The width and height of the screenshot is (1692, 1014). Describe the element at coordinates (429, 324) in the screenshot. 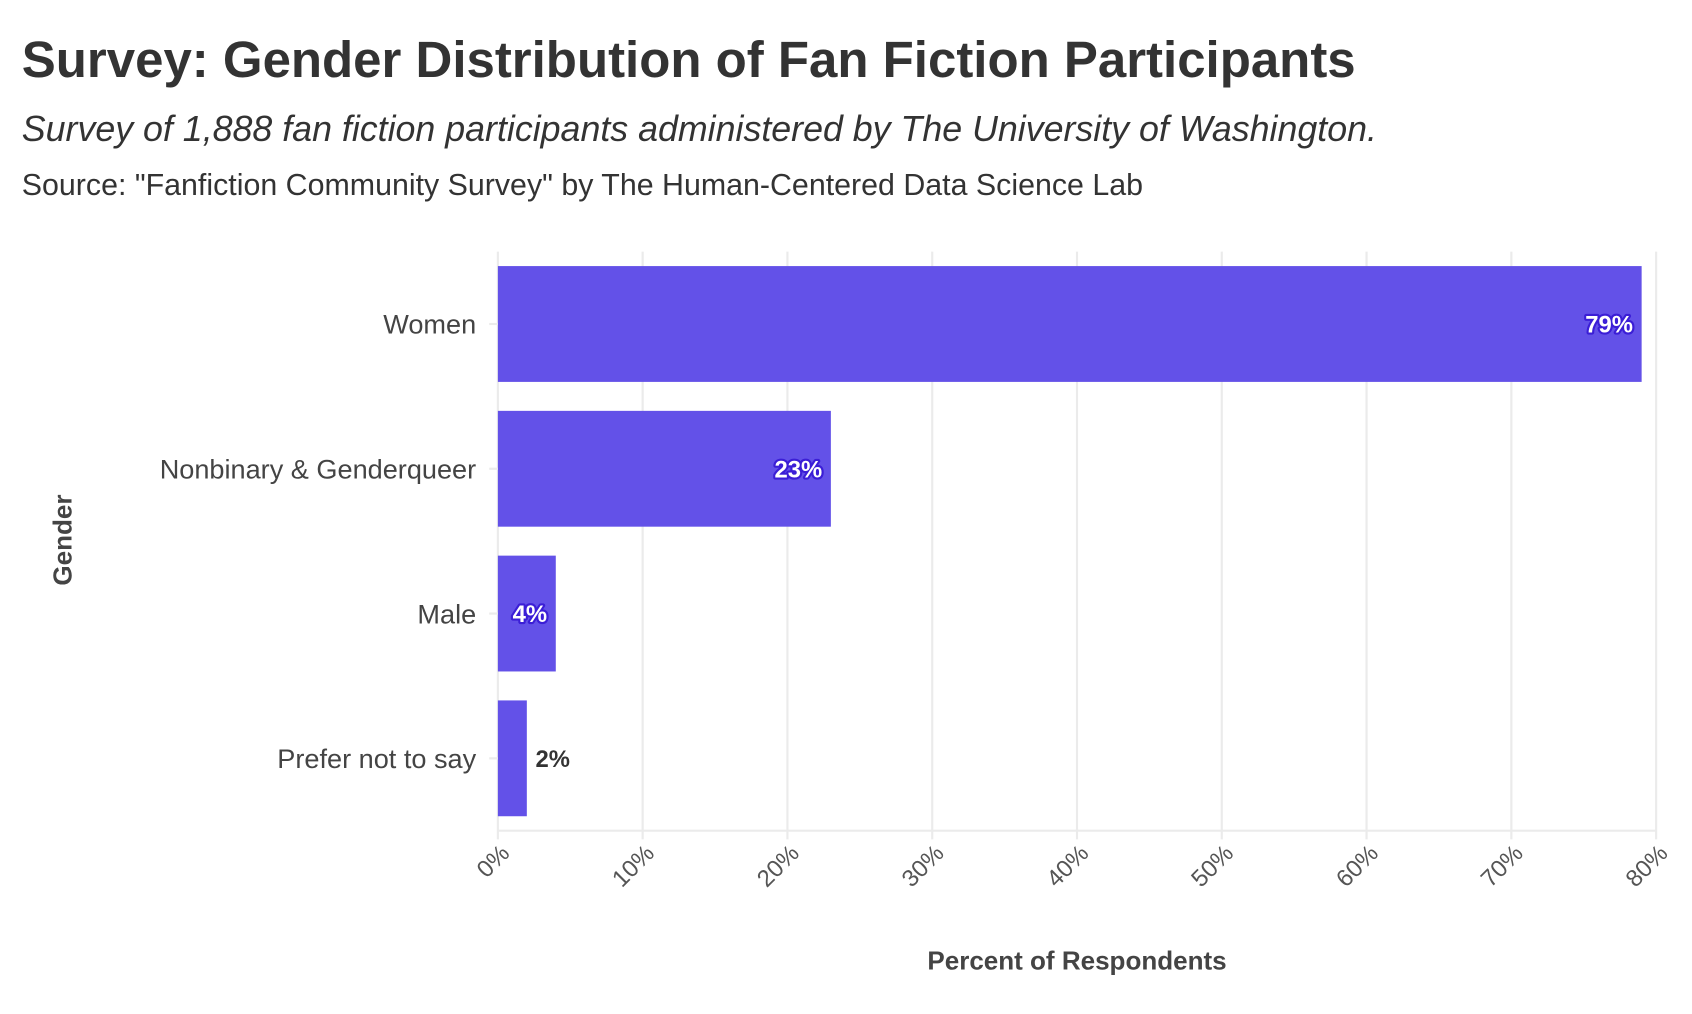

I see `category-label: Women` at that location.